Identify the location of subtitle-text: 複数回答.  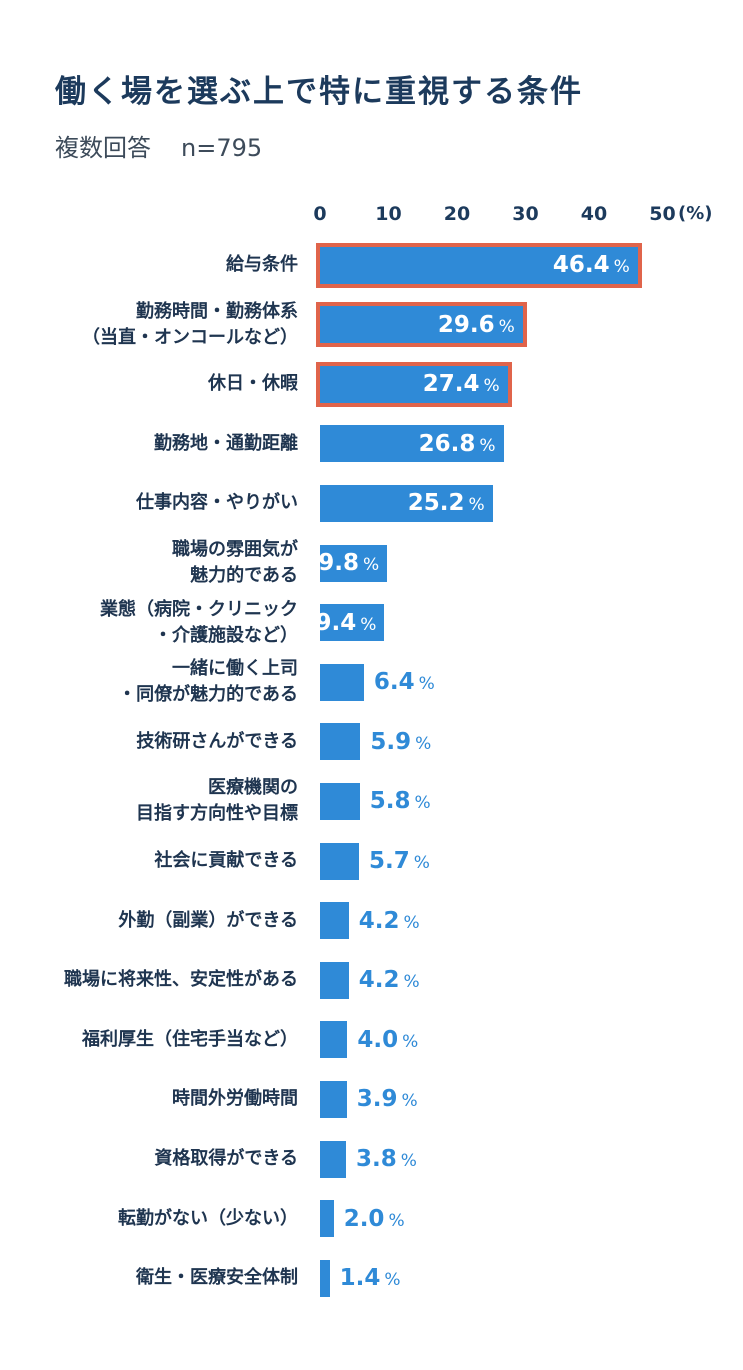
(103, 148).